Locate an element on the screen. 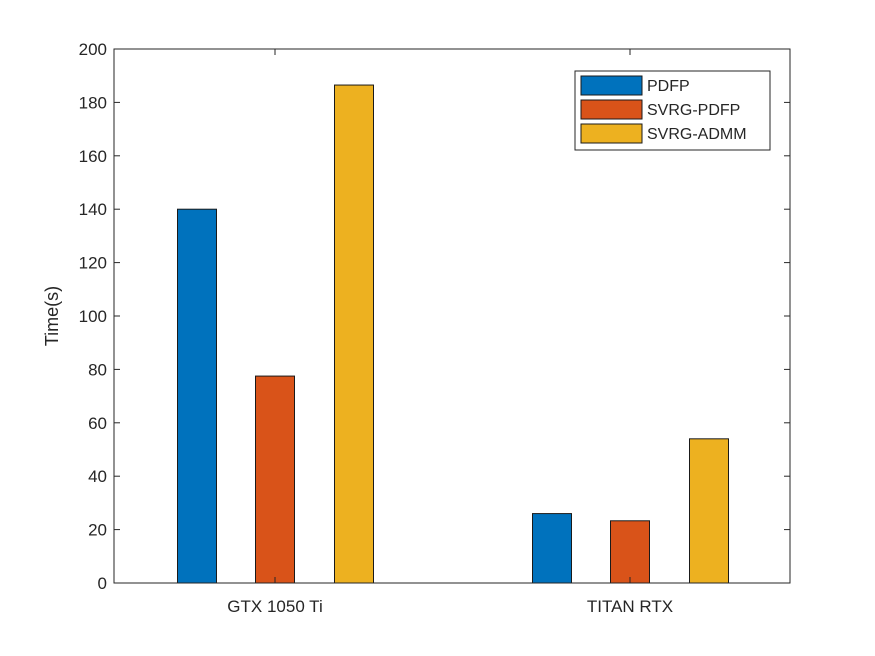 The height and width of the screenshot is (656, 875). legend: PDFP SVRG-PDFP SVRG-ADMM is located at coordinates (672, 110).